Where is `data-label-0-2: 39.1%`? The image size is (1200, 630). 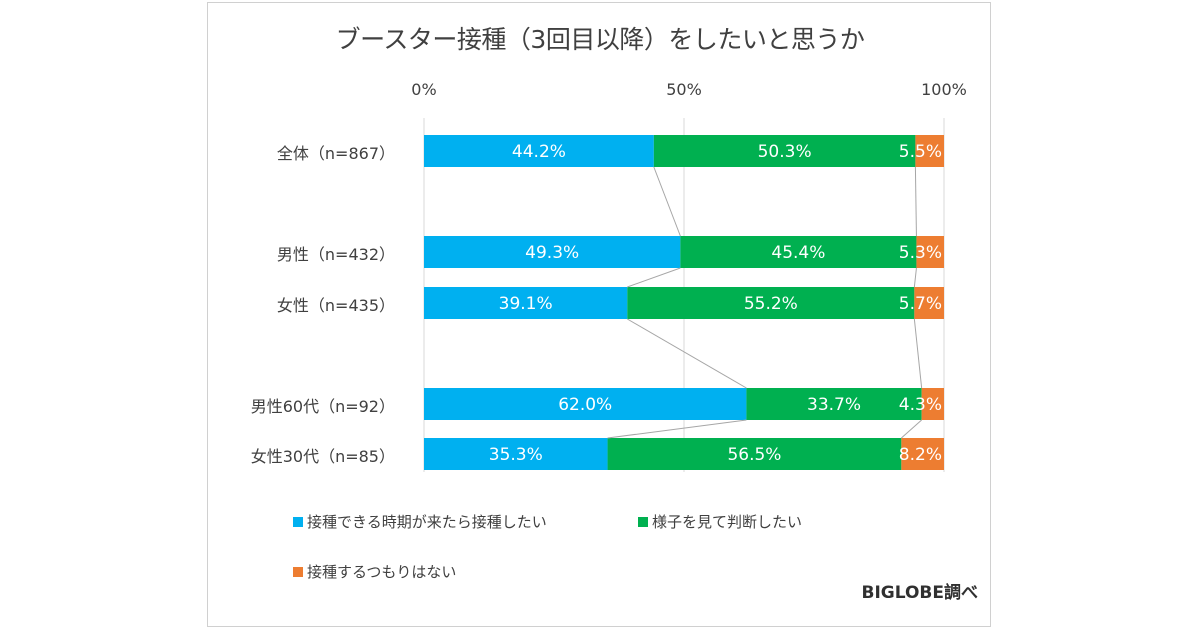 data-label-0-2: 39.1% is located at coordinates (526, 304).